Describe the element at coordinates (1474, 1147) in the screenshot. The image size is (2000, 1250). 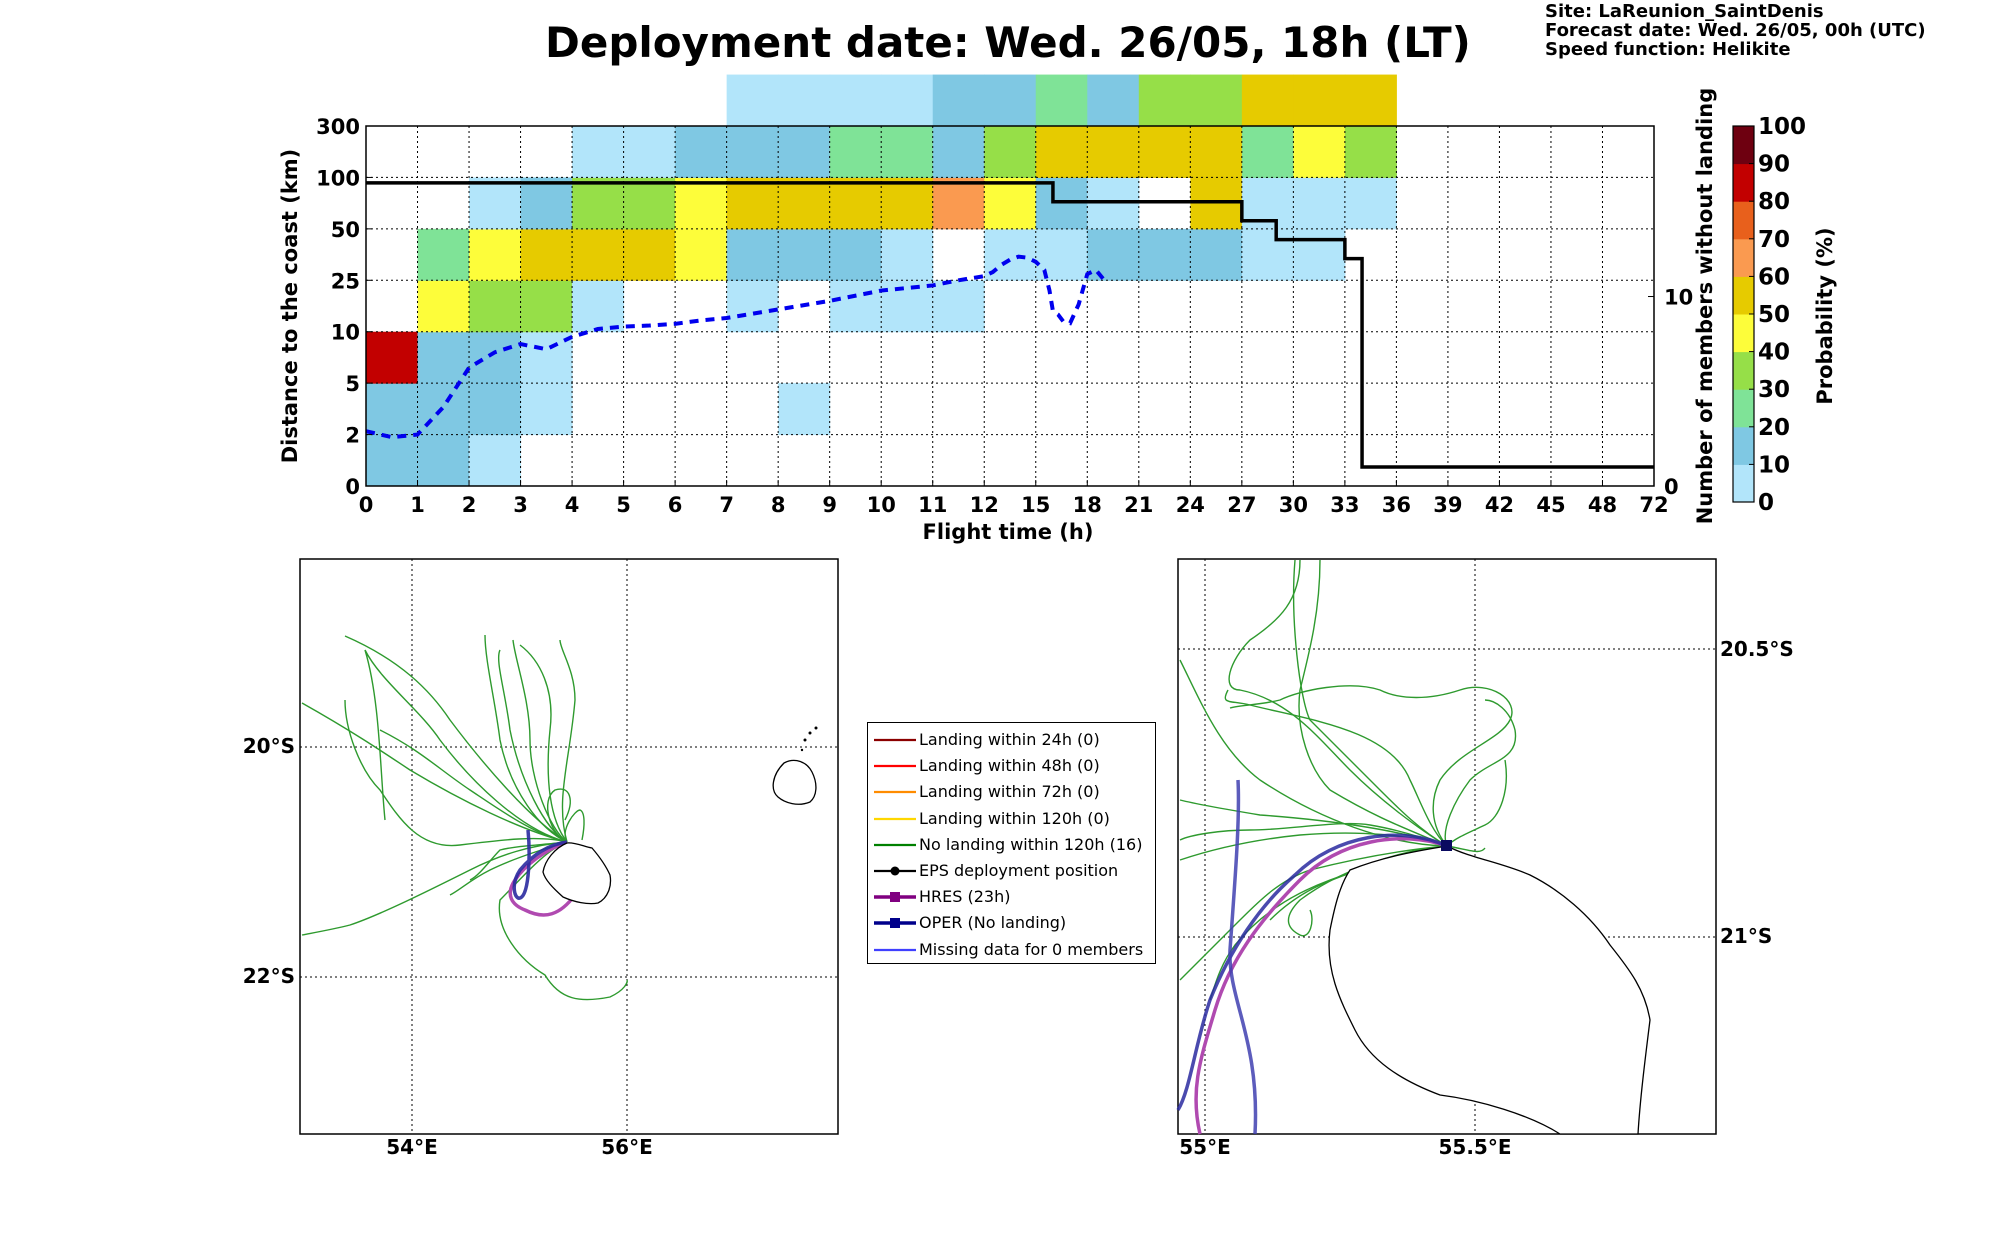
I see `map-right-lon-label: 55.5°E` at that location.